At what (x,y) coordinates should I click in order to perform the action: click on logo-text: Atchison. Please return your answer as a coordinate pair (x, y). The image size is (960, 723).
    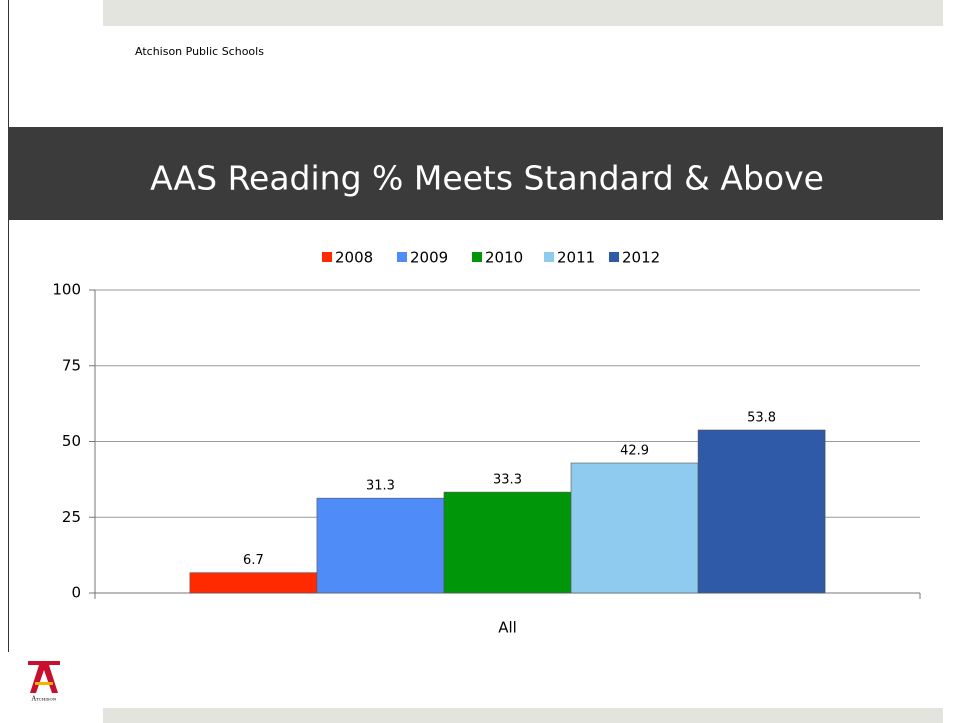
    Looking at the image, I should click on (44, 699).